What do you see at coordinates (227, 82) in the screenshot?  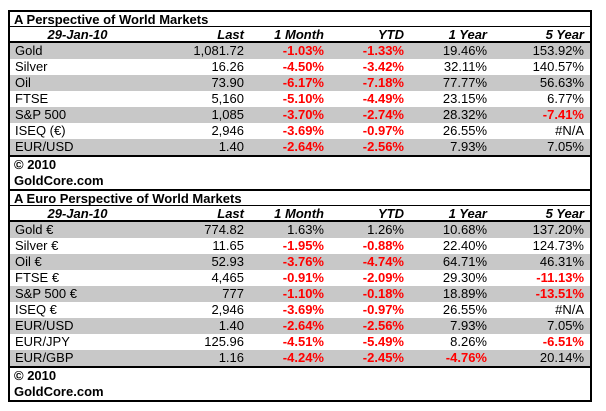 I see `cell-last: 73.90` at bounding box center [227, 82].